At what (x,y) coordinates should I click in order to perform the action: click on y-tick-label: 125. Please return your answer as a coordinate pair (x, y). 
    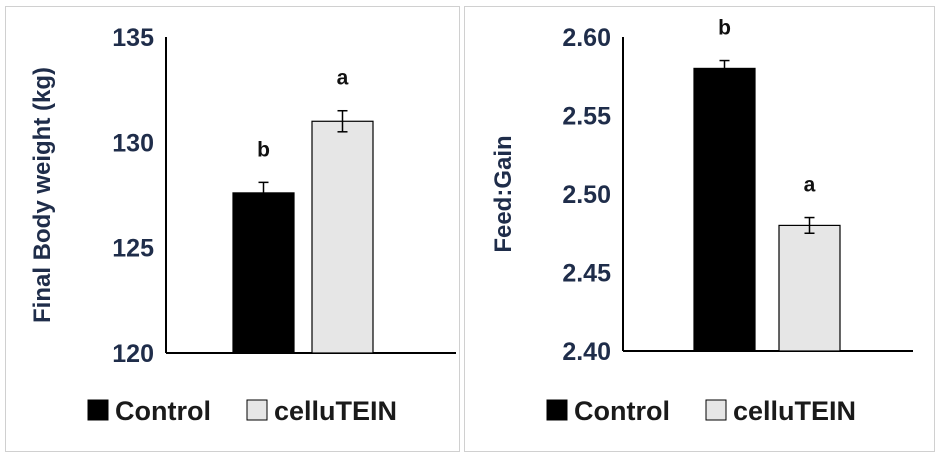
    Looking at the image, I should click on (133, 249).